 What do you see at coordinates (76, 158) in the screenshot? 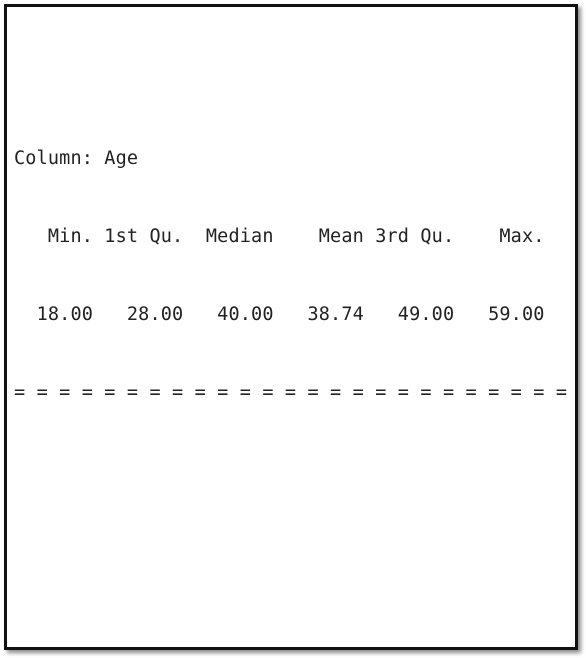
I see `column-title: Column: Age` at bounding box center [76, 158].